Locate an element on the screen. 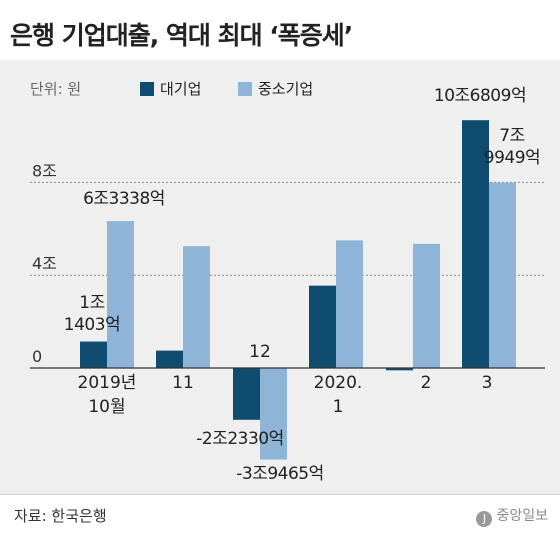 Image resolution: width=560 pixels, height=535 pixels. unit-label: 단위: 원 is located at coordinates (56, 89).